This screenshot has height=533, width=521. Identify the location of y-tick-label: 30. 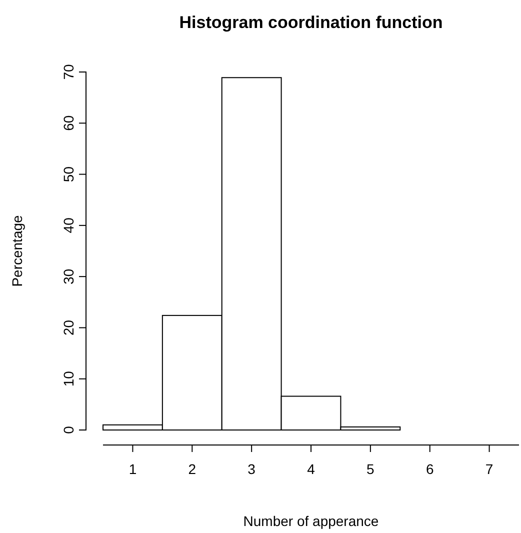
(68, 276).